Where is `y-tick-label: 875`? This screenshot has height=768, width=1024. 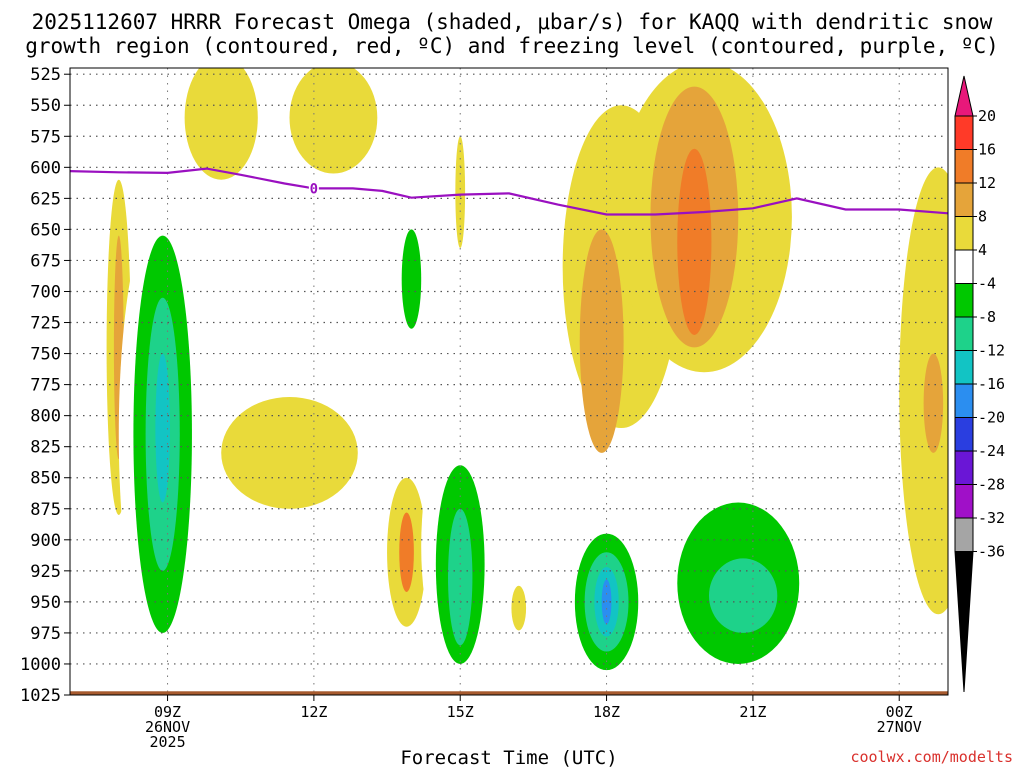 y-tick-label: 875 is located at coordinates (45, 510).